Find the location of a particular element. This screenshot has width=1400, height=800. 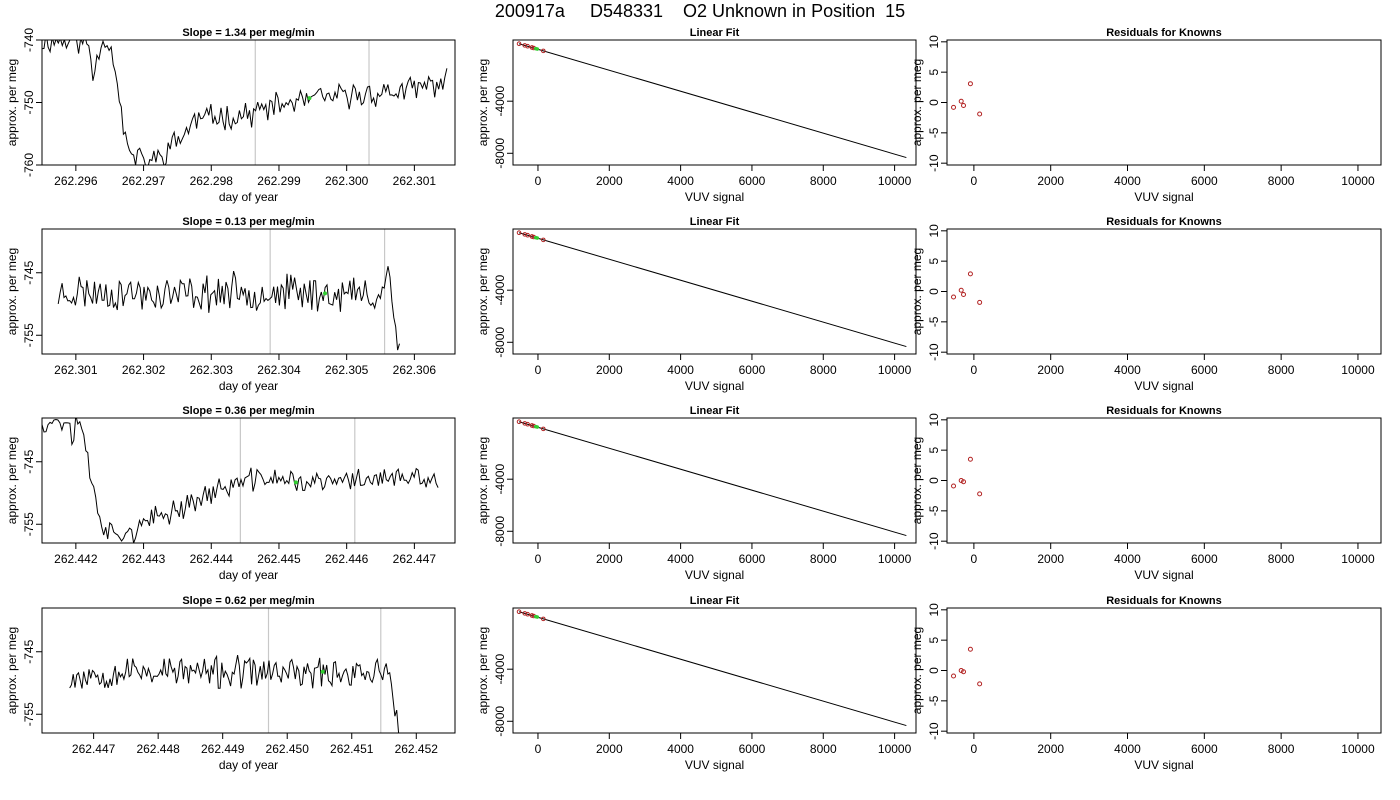

y-tick-label: -745 is located at coordinates (29, 651).